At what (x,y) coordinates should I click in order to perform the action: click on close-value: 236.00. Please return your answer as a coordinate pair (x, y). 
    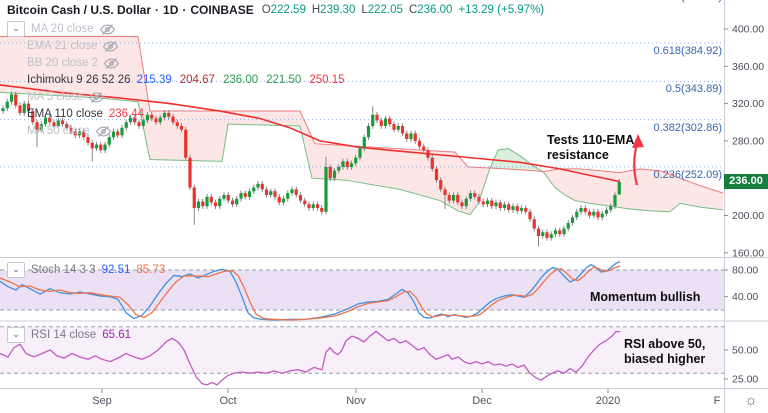
    Looking at the image, I should click on (435, 10).